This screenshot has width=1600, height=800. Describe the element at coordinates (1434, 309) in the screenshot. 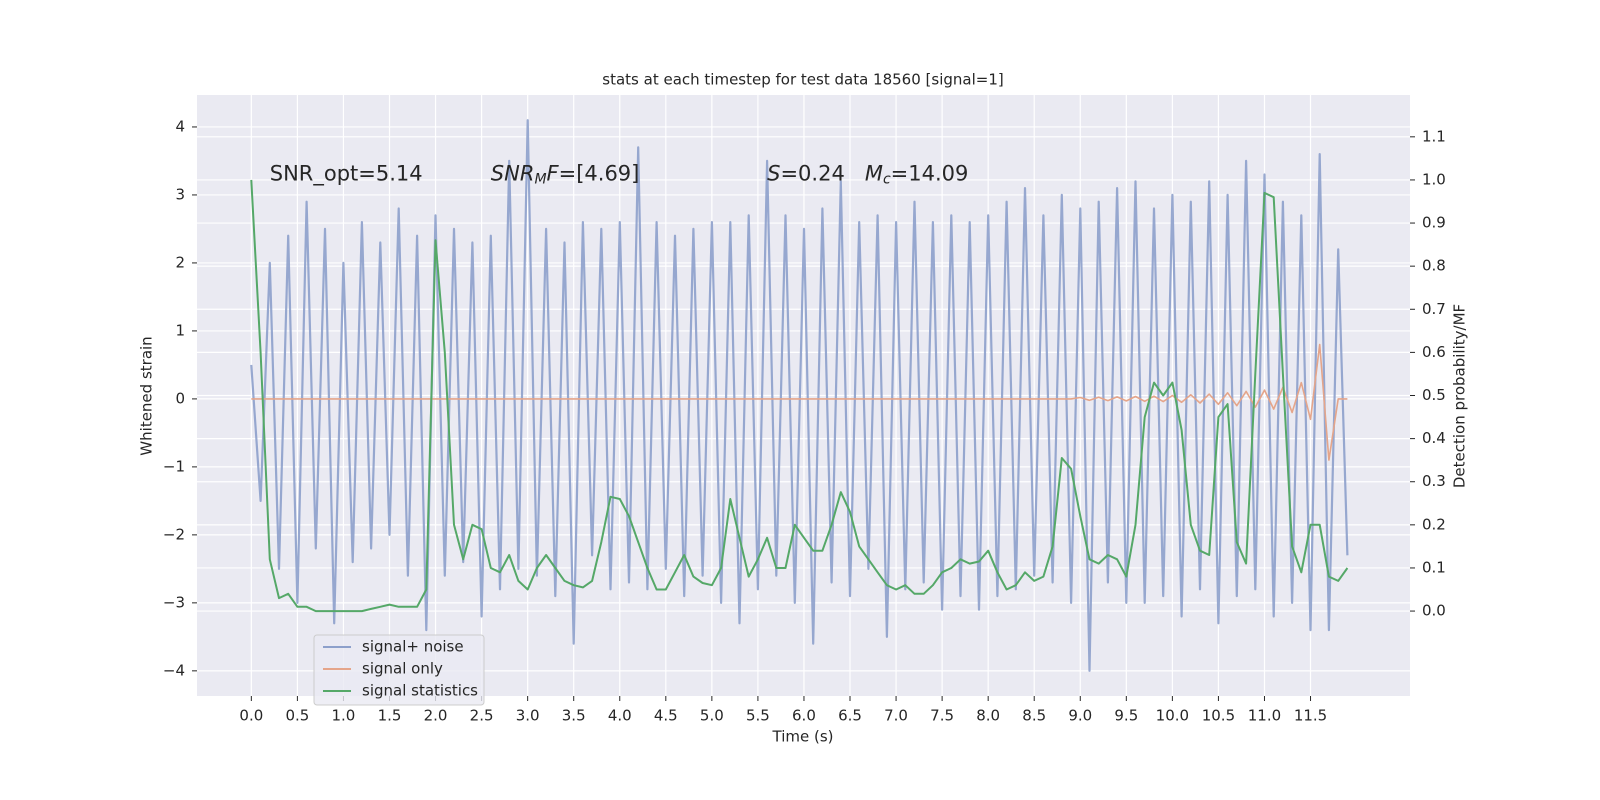

I see `y2-tick-label: 0.7` at that location.